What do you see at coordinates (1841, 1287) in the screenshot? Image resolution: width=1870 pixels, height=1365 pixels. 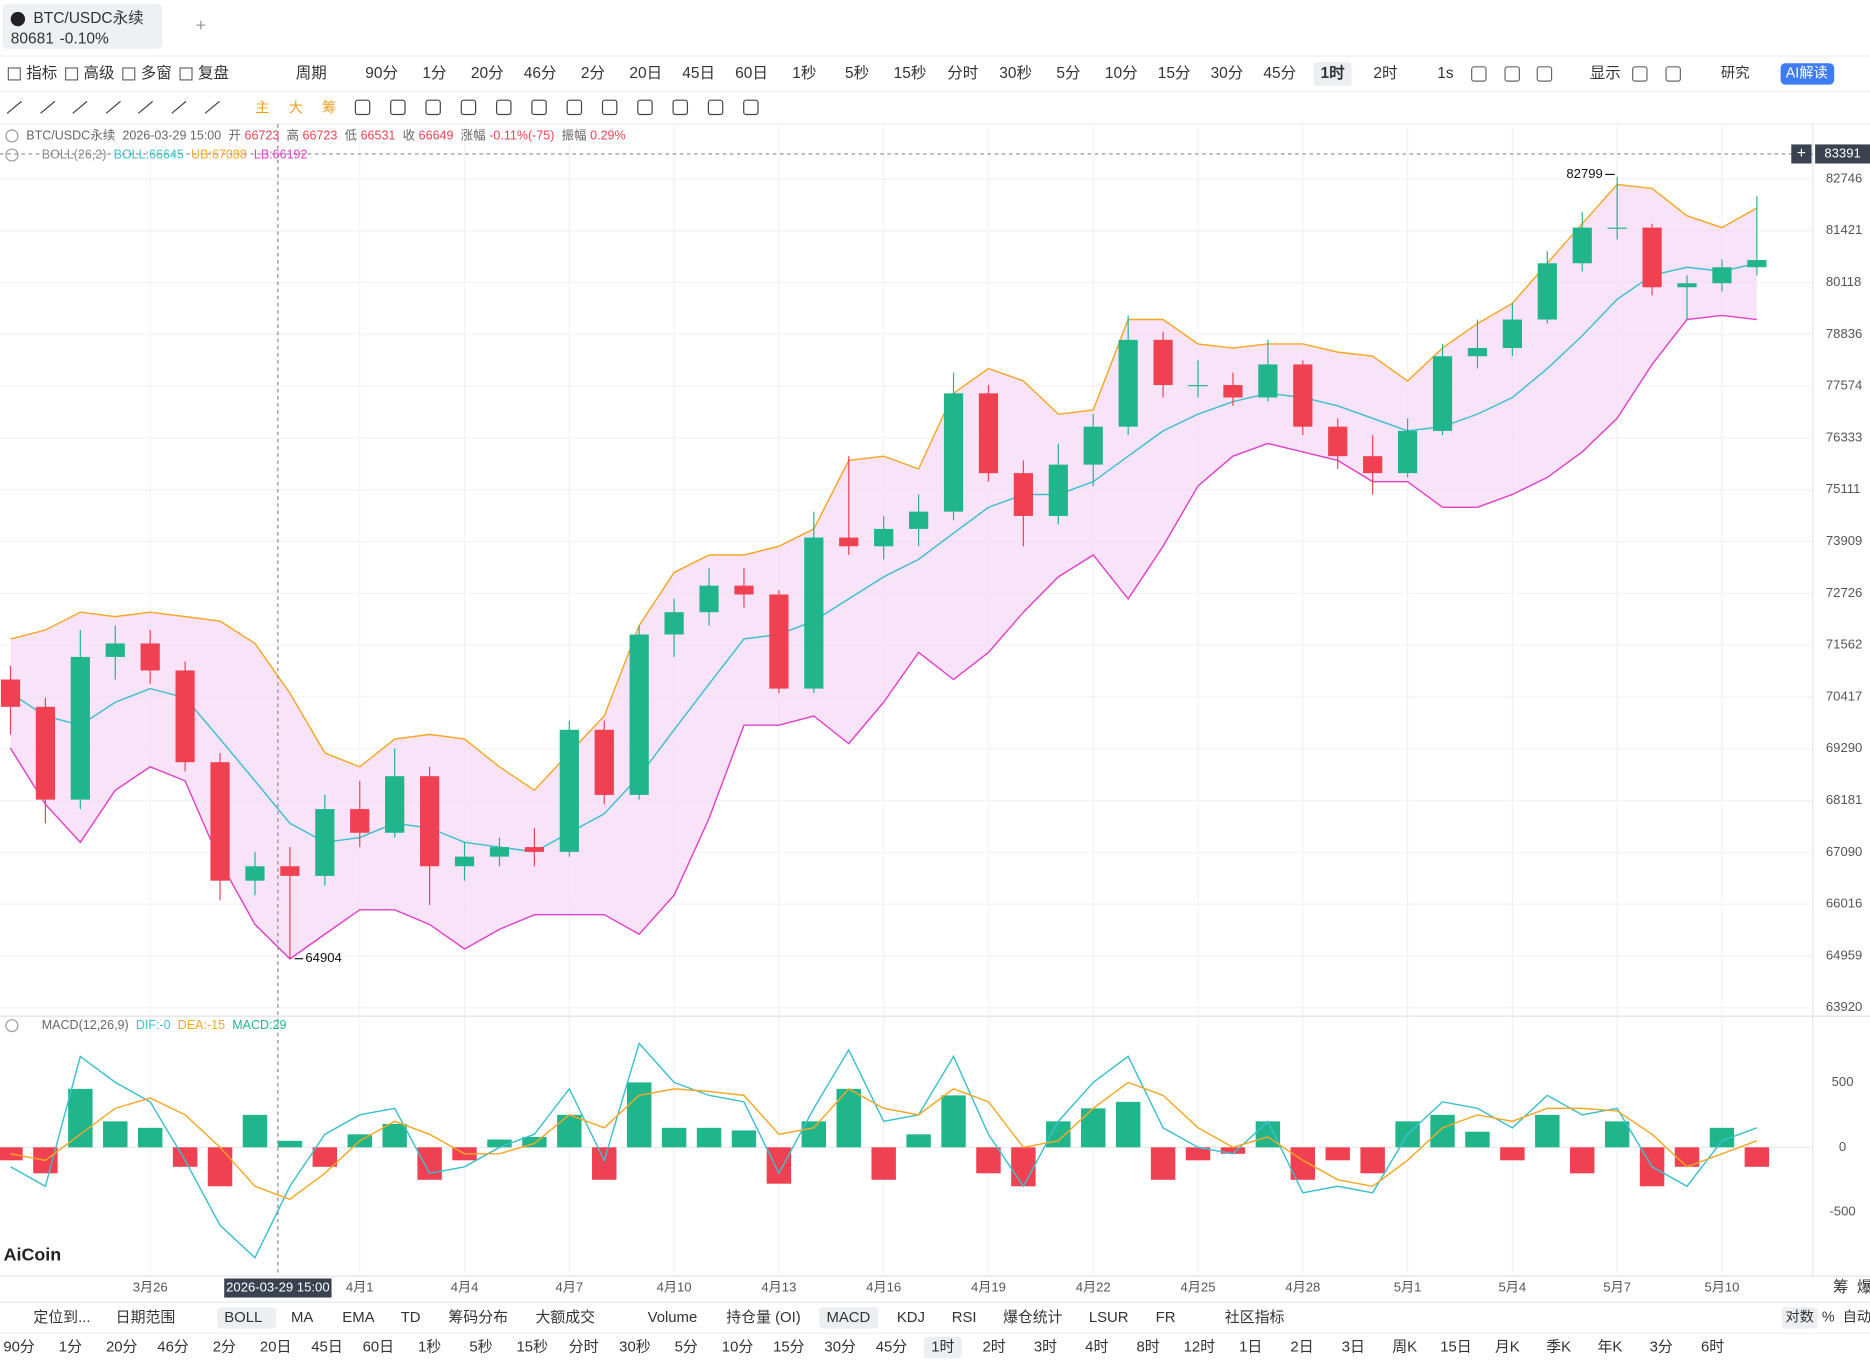 I see `side-button: 筹` at bounding box center [1841, 1287].